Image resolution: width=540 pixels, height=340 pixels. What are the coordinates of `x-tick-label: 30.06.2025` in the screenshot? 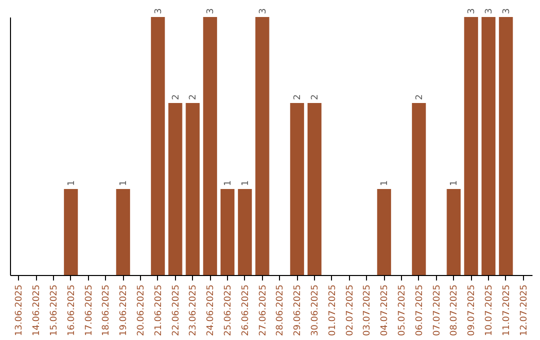 It's located at (315, 310).